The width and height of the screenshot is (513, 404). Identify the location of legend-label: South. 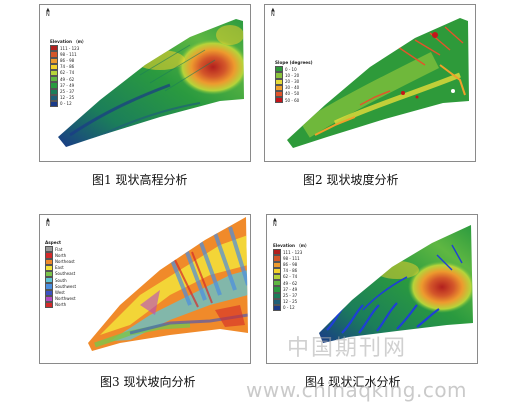
(61, 280).